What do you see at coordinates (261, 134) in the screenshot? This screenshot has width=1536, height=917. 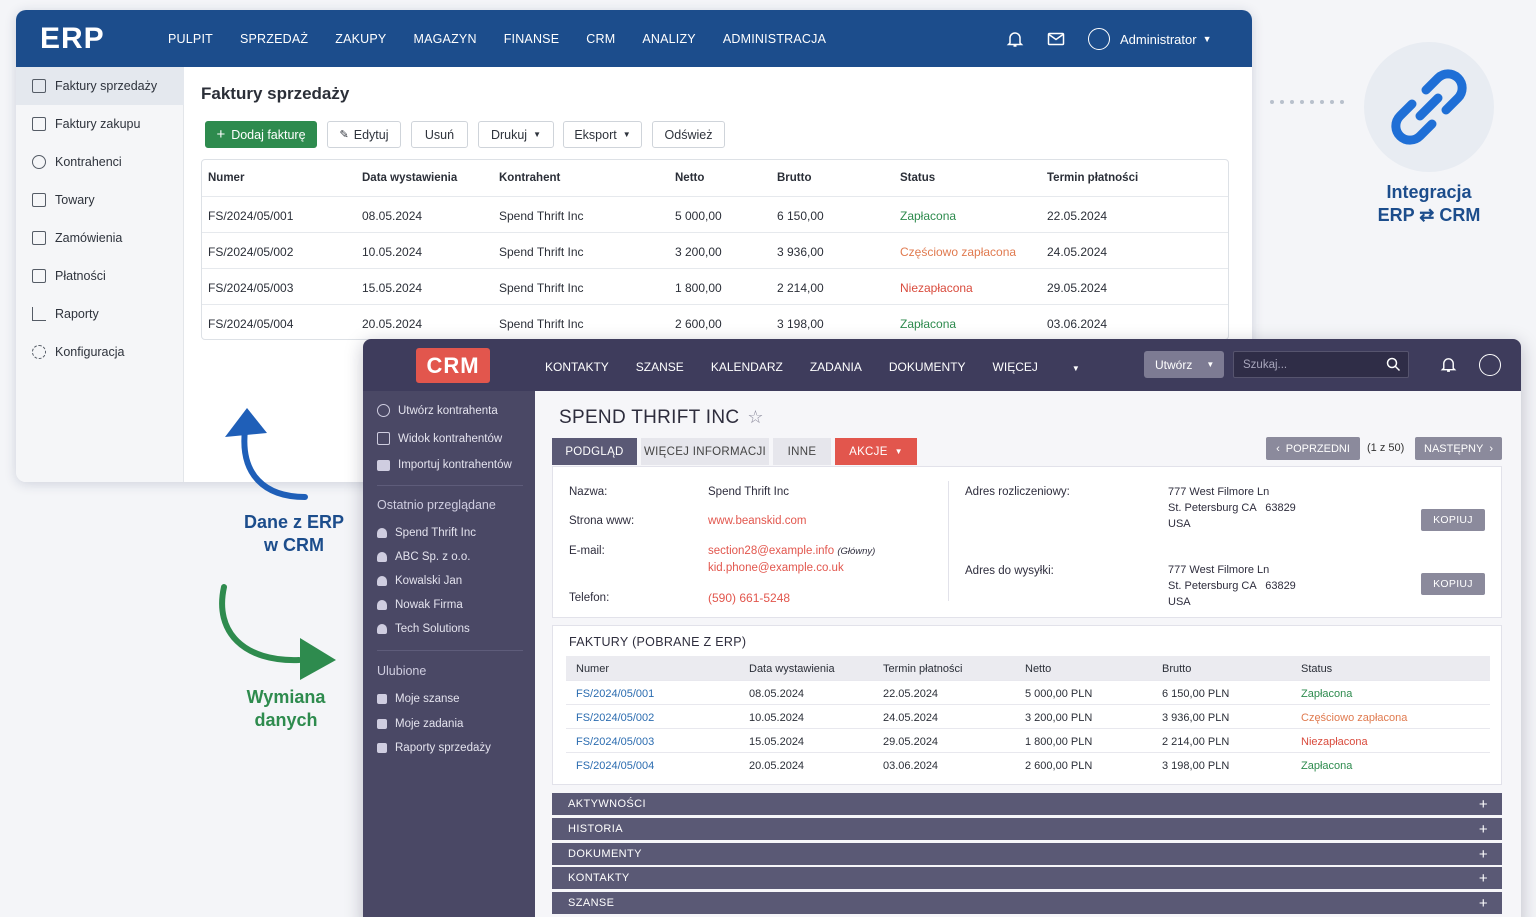 I see `add-invoice-button: + Dodaj fakturę` at bounding box center [261, 134].